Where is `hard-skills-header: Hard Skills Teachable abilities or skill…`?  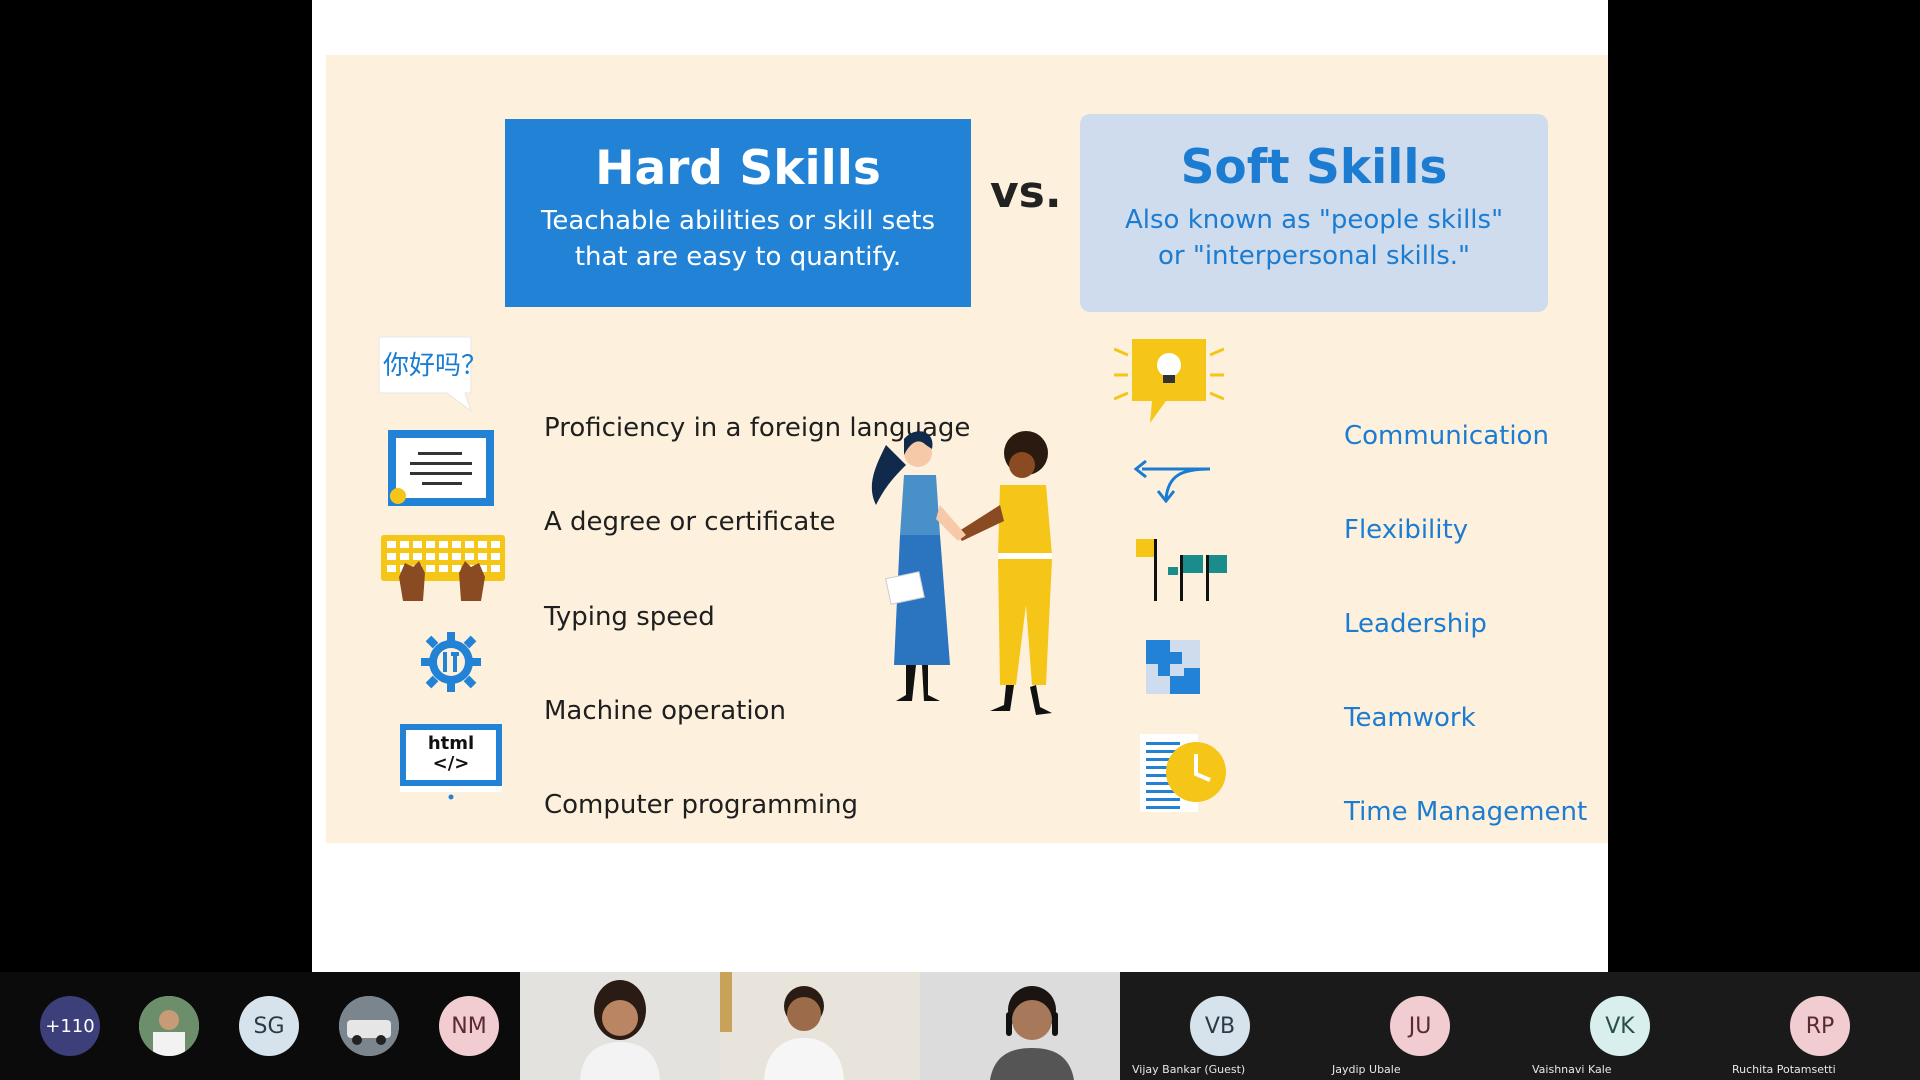
hard-skills-header: Hard Skills Teachable abilities or skill… is located at coordinates (738, 213).